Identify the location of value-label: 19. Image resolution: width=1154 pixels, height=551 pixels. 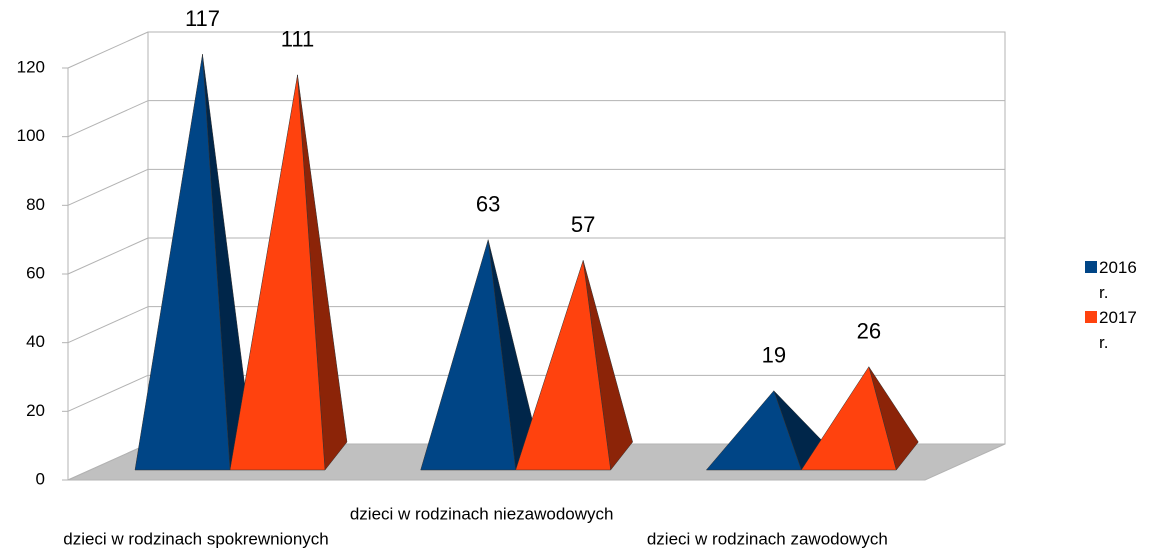
(774, 355).